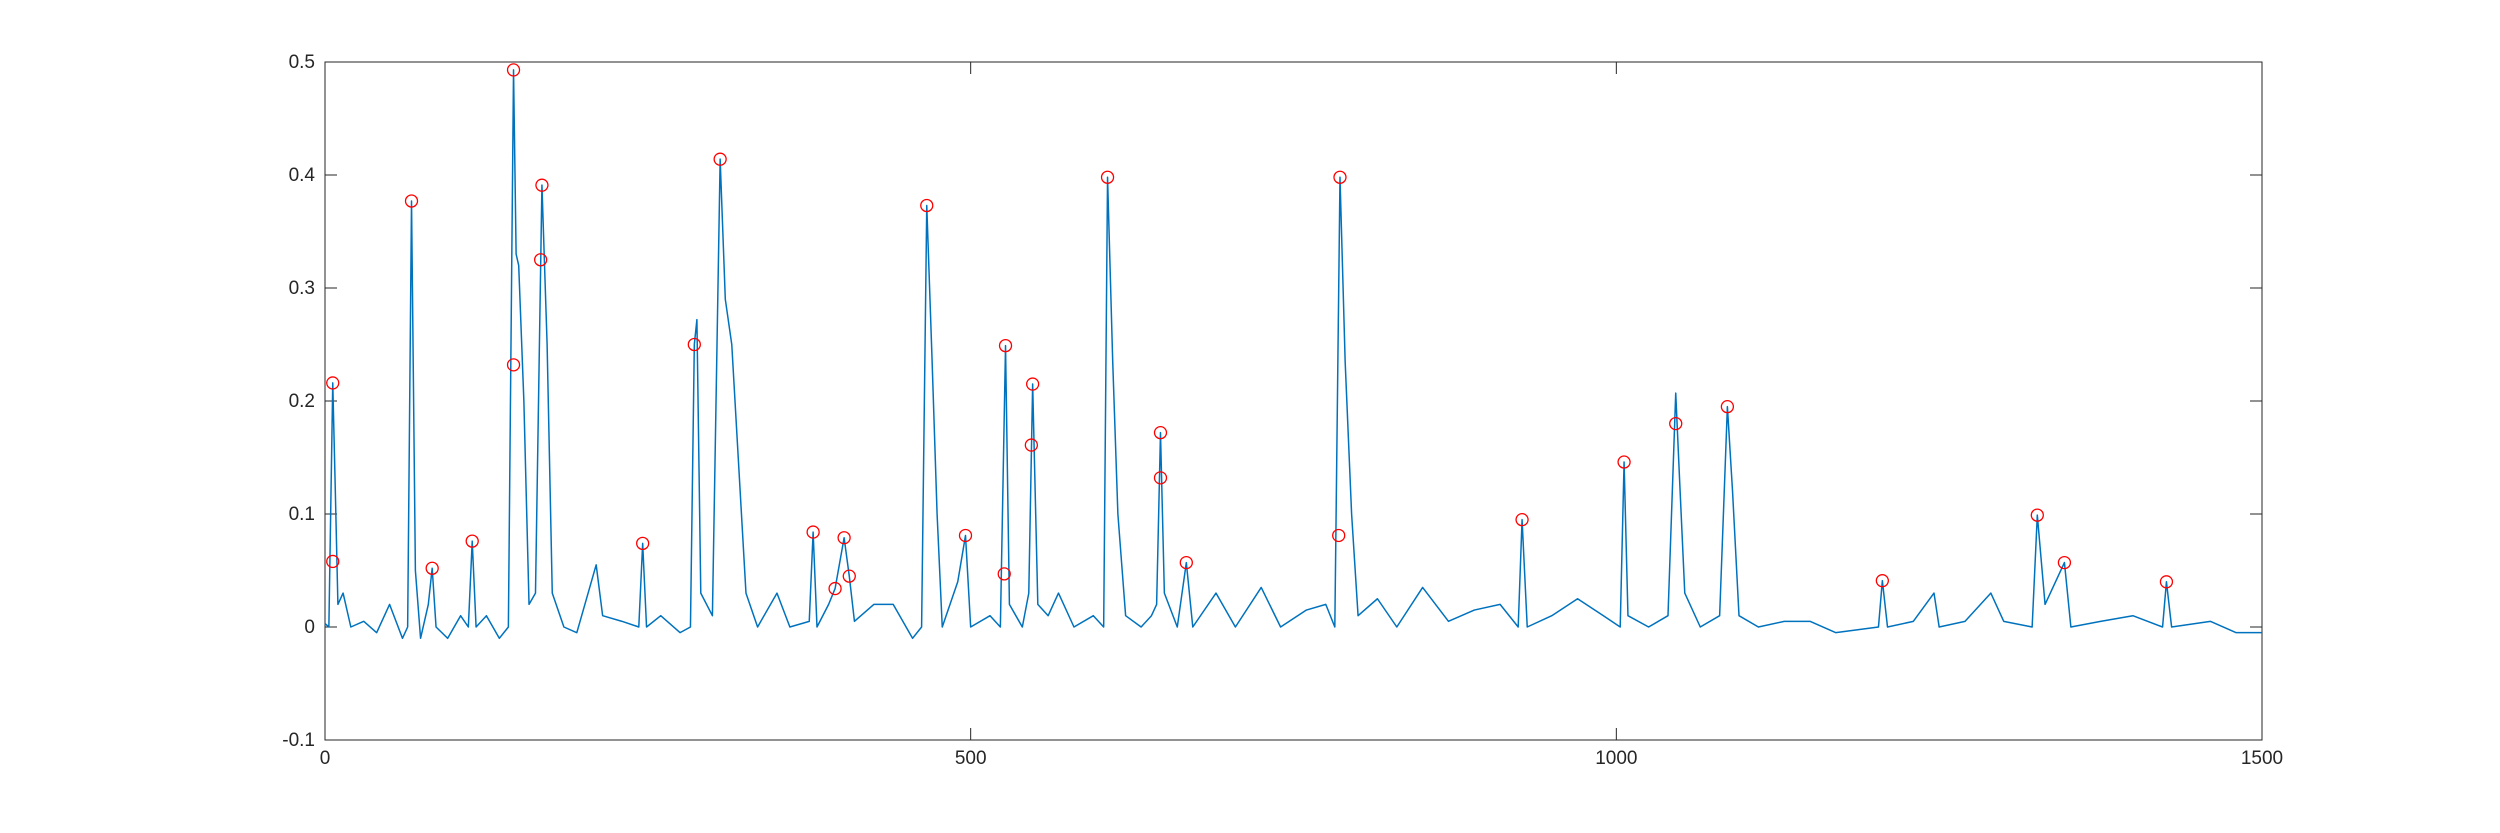 The width and height of the screenshot is (2500, 833). I want to click on y-tick-label: 0.1, so click(302, 514).